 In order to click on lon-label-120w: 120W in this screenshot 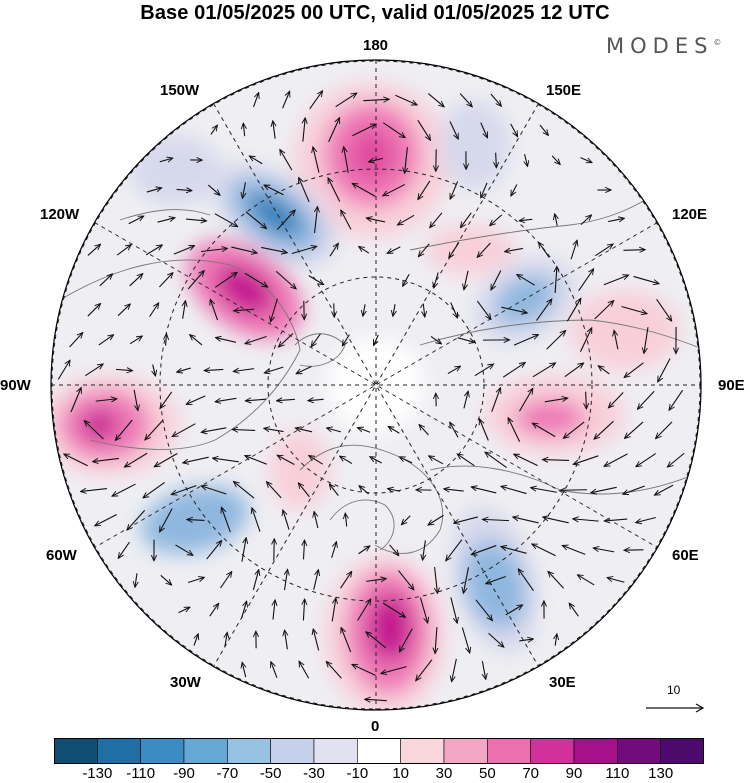, I will do `click(60, 214)`.